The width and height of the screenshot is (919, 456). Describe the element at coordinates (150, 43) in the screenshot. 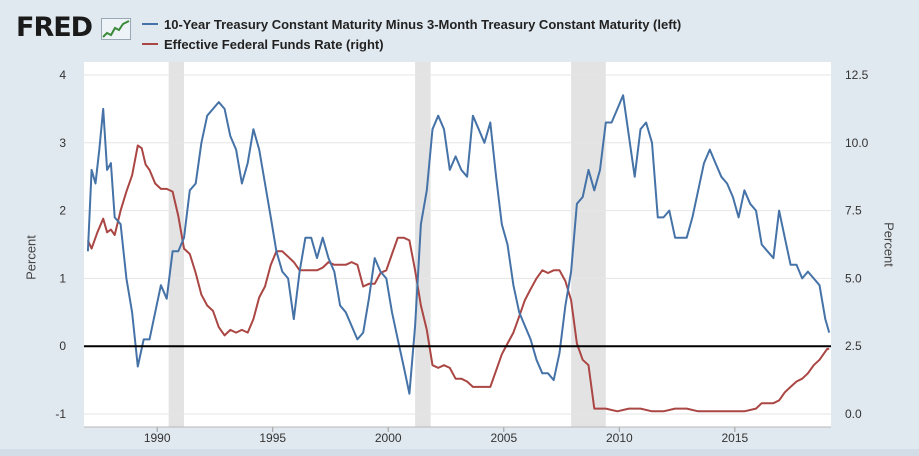

I see `legend-swatch-fedfunds` at that location.